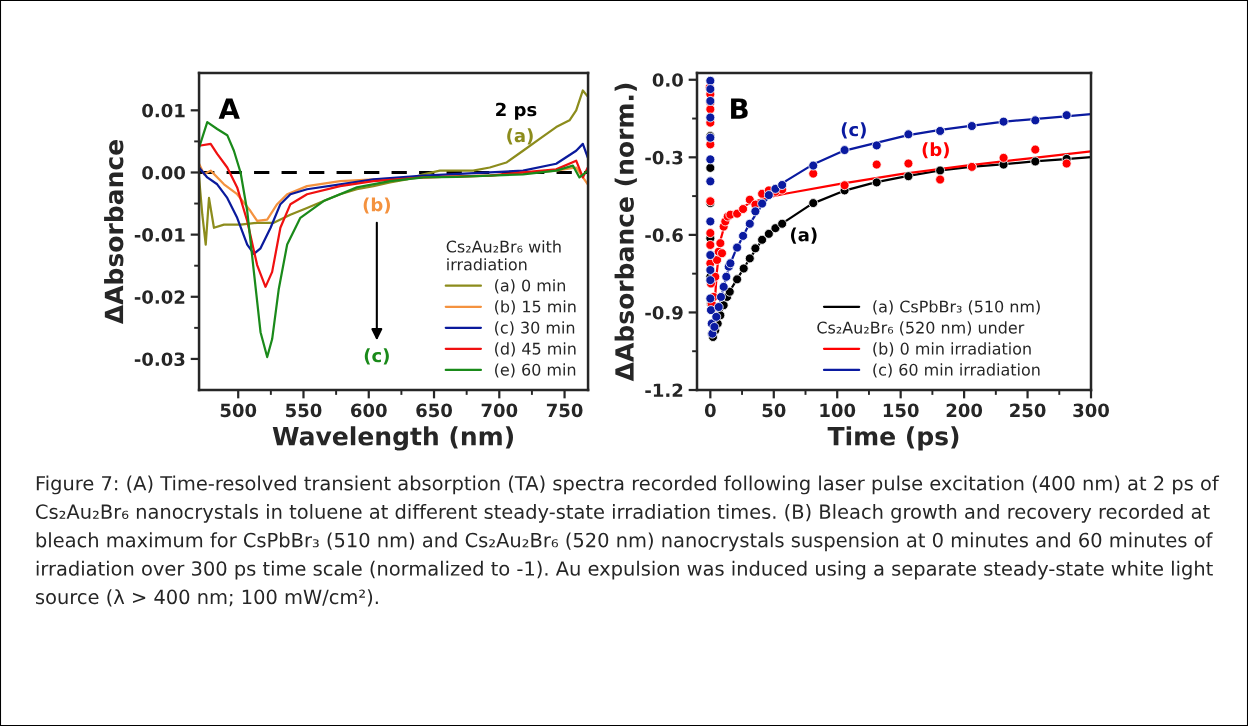 This screenshot has width=1248, height=726. What do you see at coordinates (964, 410) in the screenshot?
I see `x-tick-label: 200` at bounding box center [964, 410].